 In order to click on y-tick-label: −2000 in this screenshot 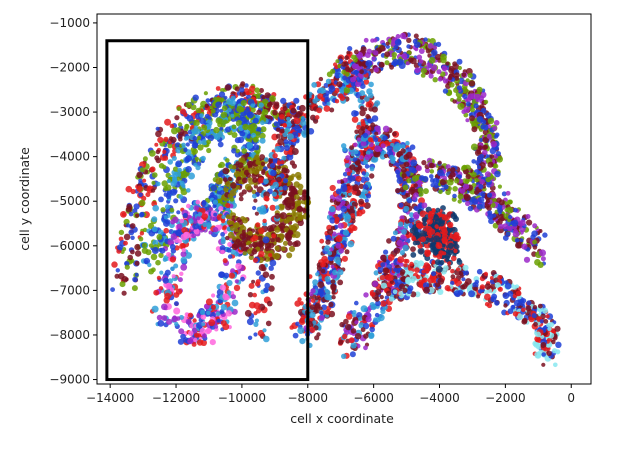, I will do `click(69, 67)`.